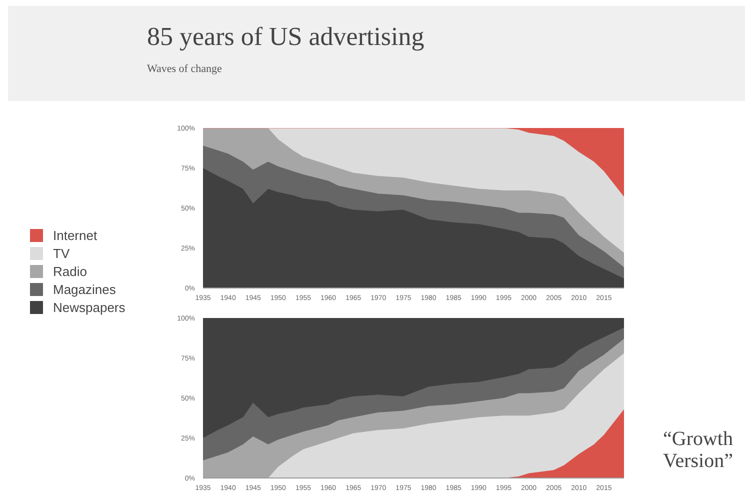 This screenshot has height=493, width=752. Describe the element at coordinates (75, 235) in the screenshot. I see `legend-label: Internet` at that location.